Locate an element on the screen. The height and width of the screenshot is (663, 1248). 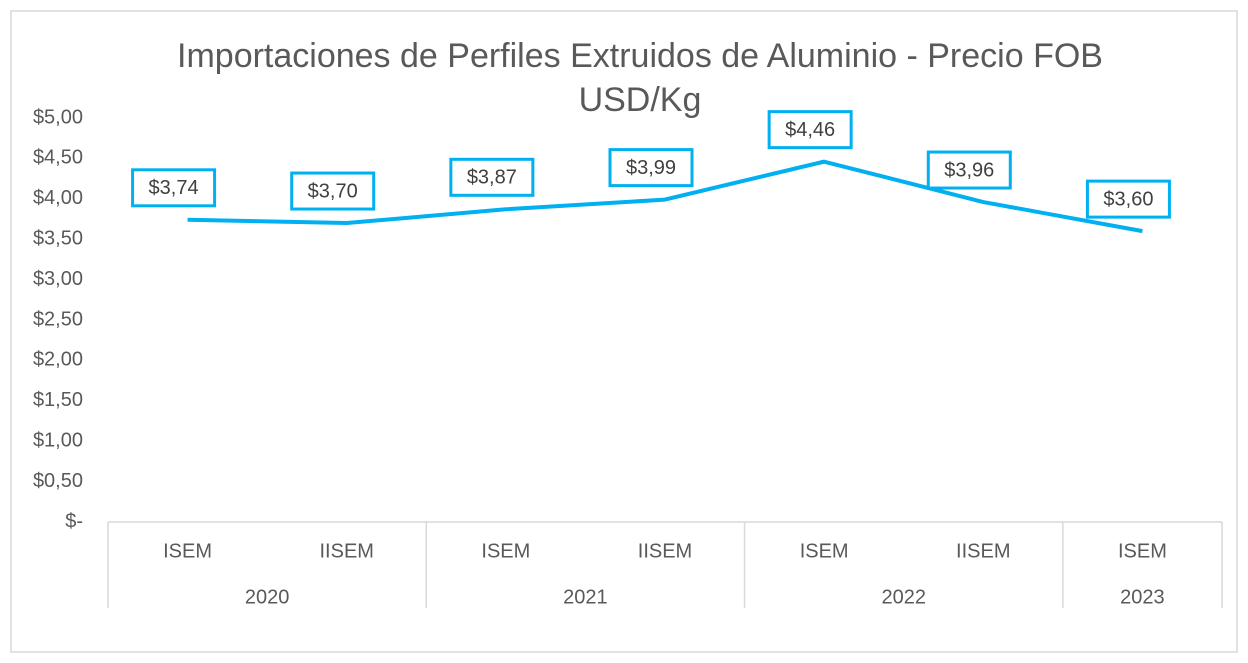
x-group-label: 2021 is located at coordinates (585, 597).